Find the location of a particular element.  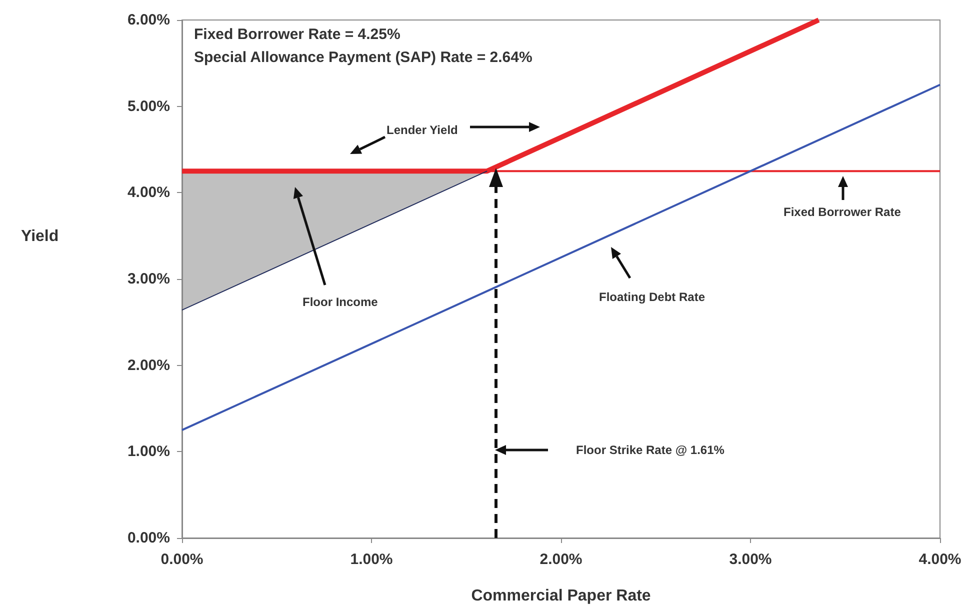

y-tick-label: 1.00% is located at coordinates (148, 451).